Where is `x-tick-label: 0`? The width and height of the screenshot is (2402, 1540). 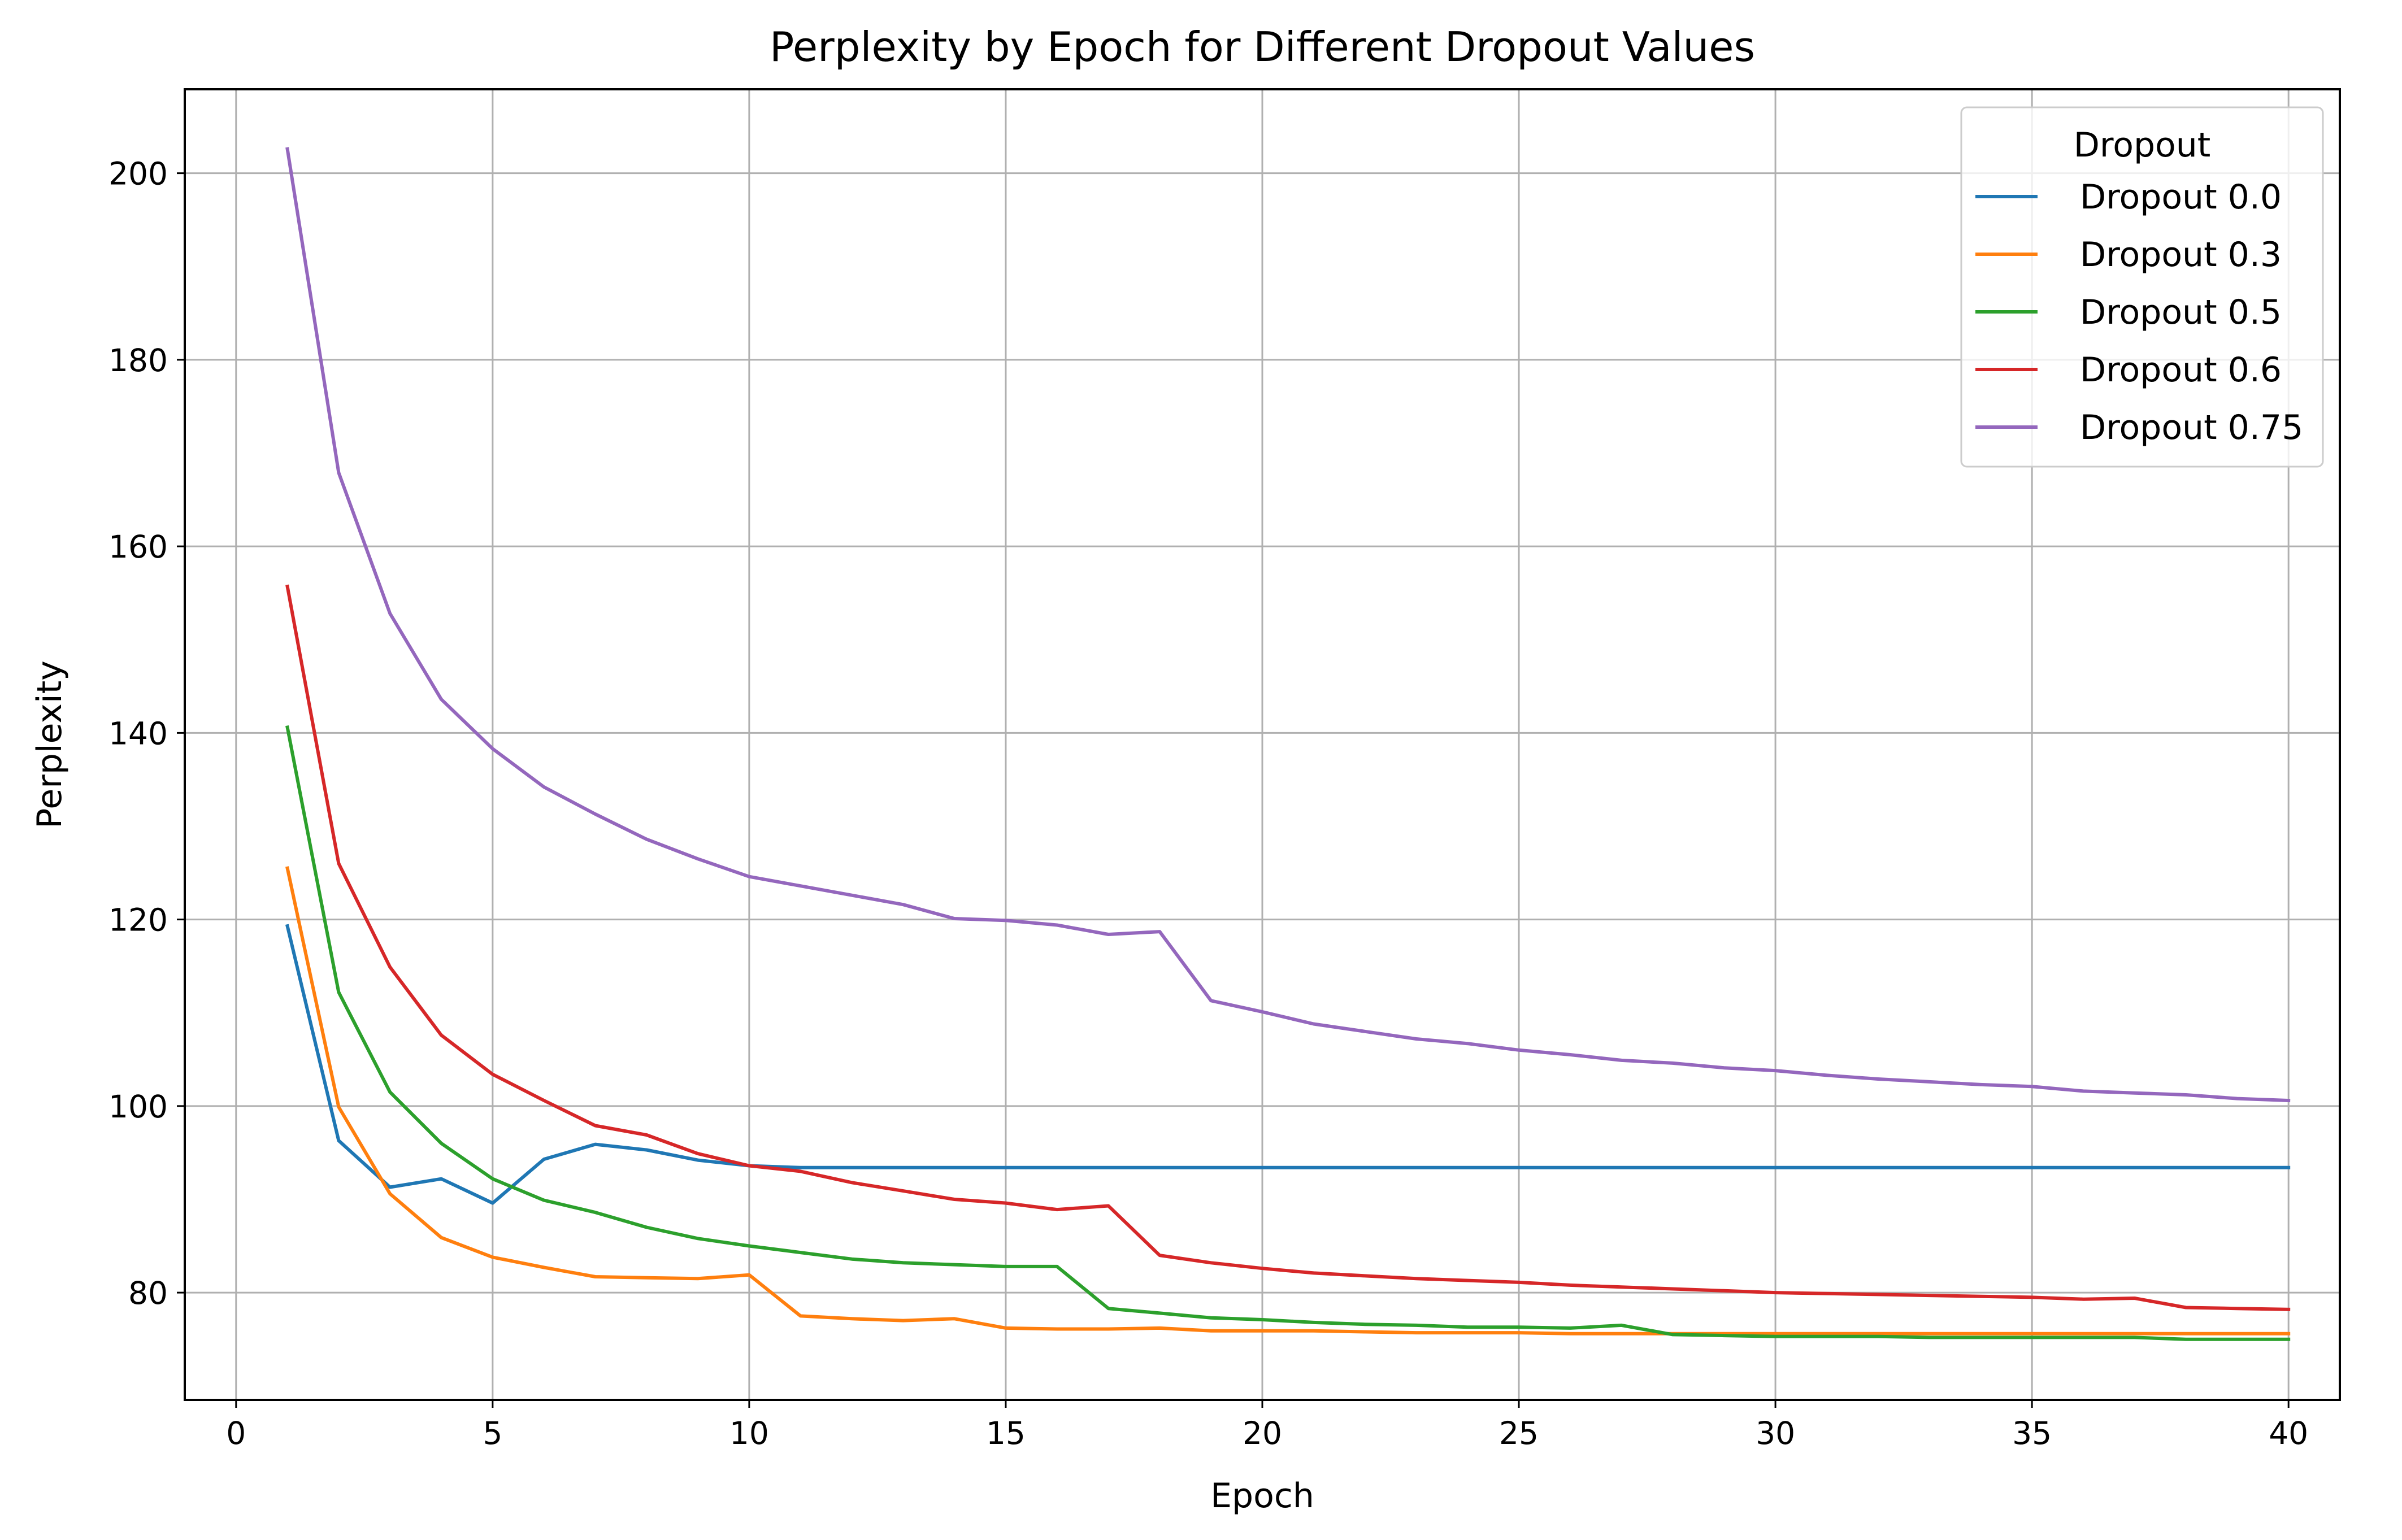 x-tick-label: 0 is located at coordinates (236, 1433).